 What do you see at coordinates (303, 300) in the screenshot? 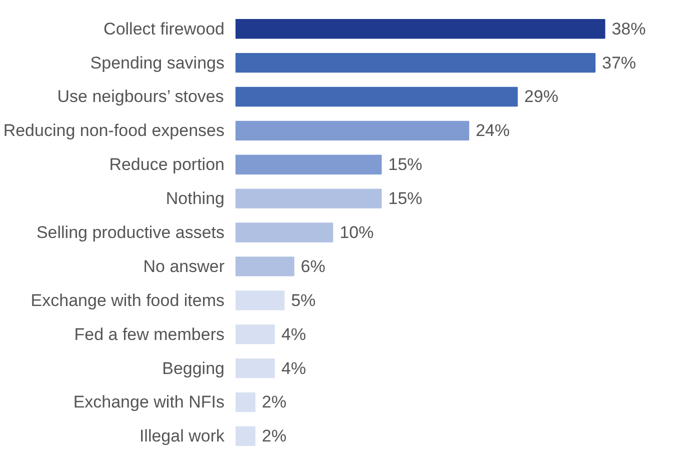
I see `data-label: 5%` at bounding box center [303, 300].